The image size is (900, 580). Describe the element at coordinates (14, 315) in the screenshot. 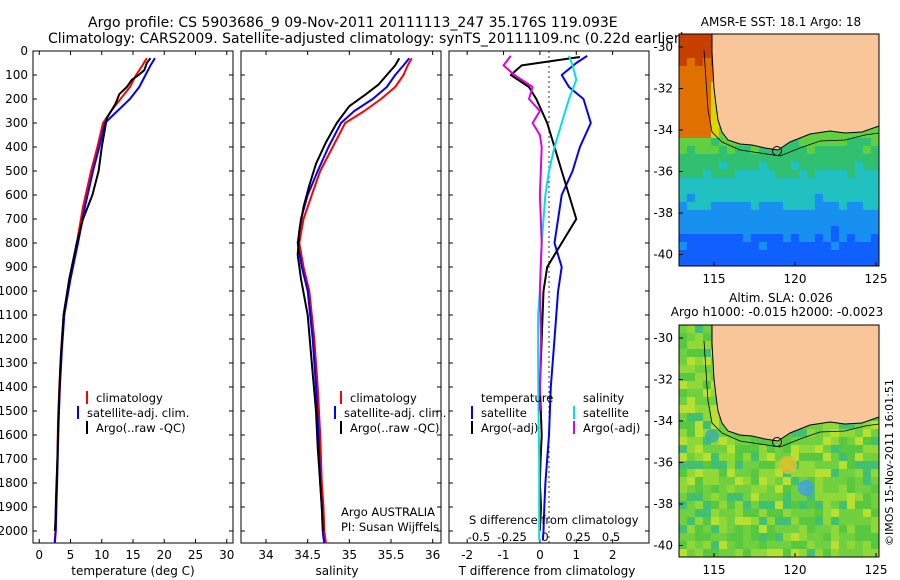

I see `depth-tick-label: 1100` at that location.